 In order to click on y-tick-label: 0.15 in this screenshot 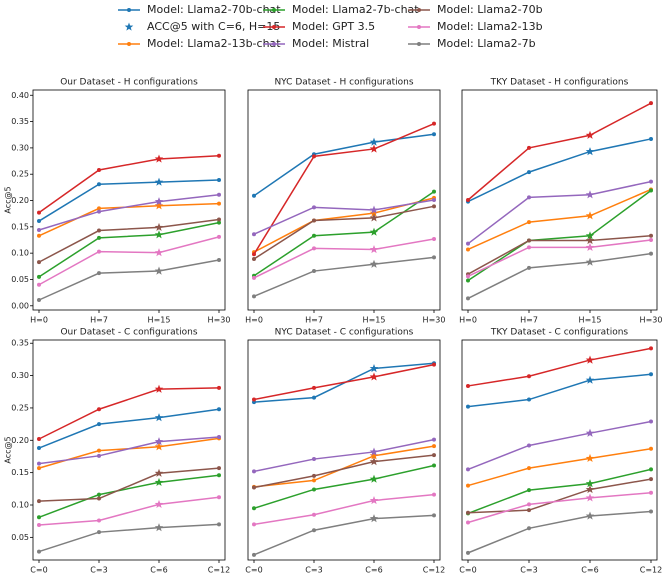, I will do `click(20, 472)`.